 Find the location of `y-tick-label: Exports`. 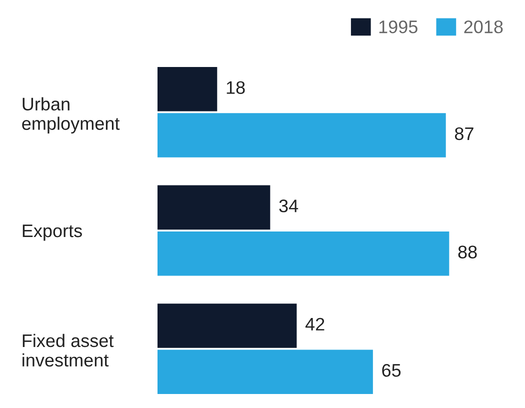

y-tick-label: Exports is located at coordinates (52, 232).